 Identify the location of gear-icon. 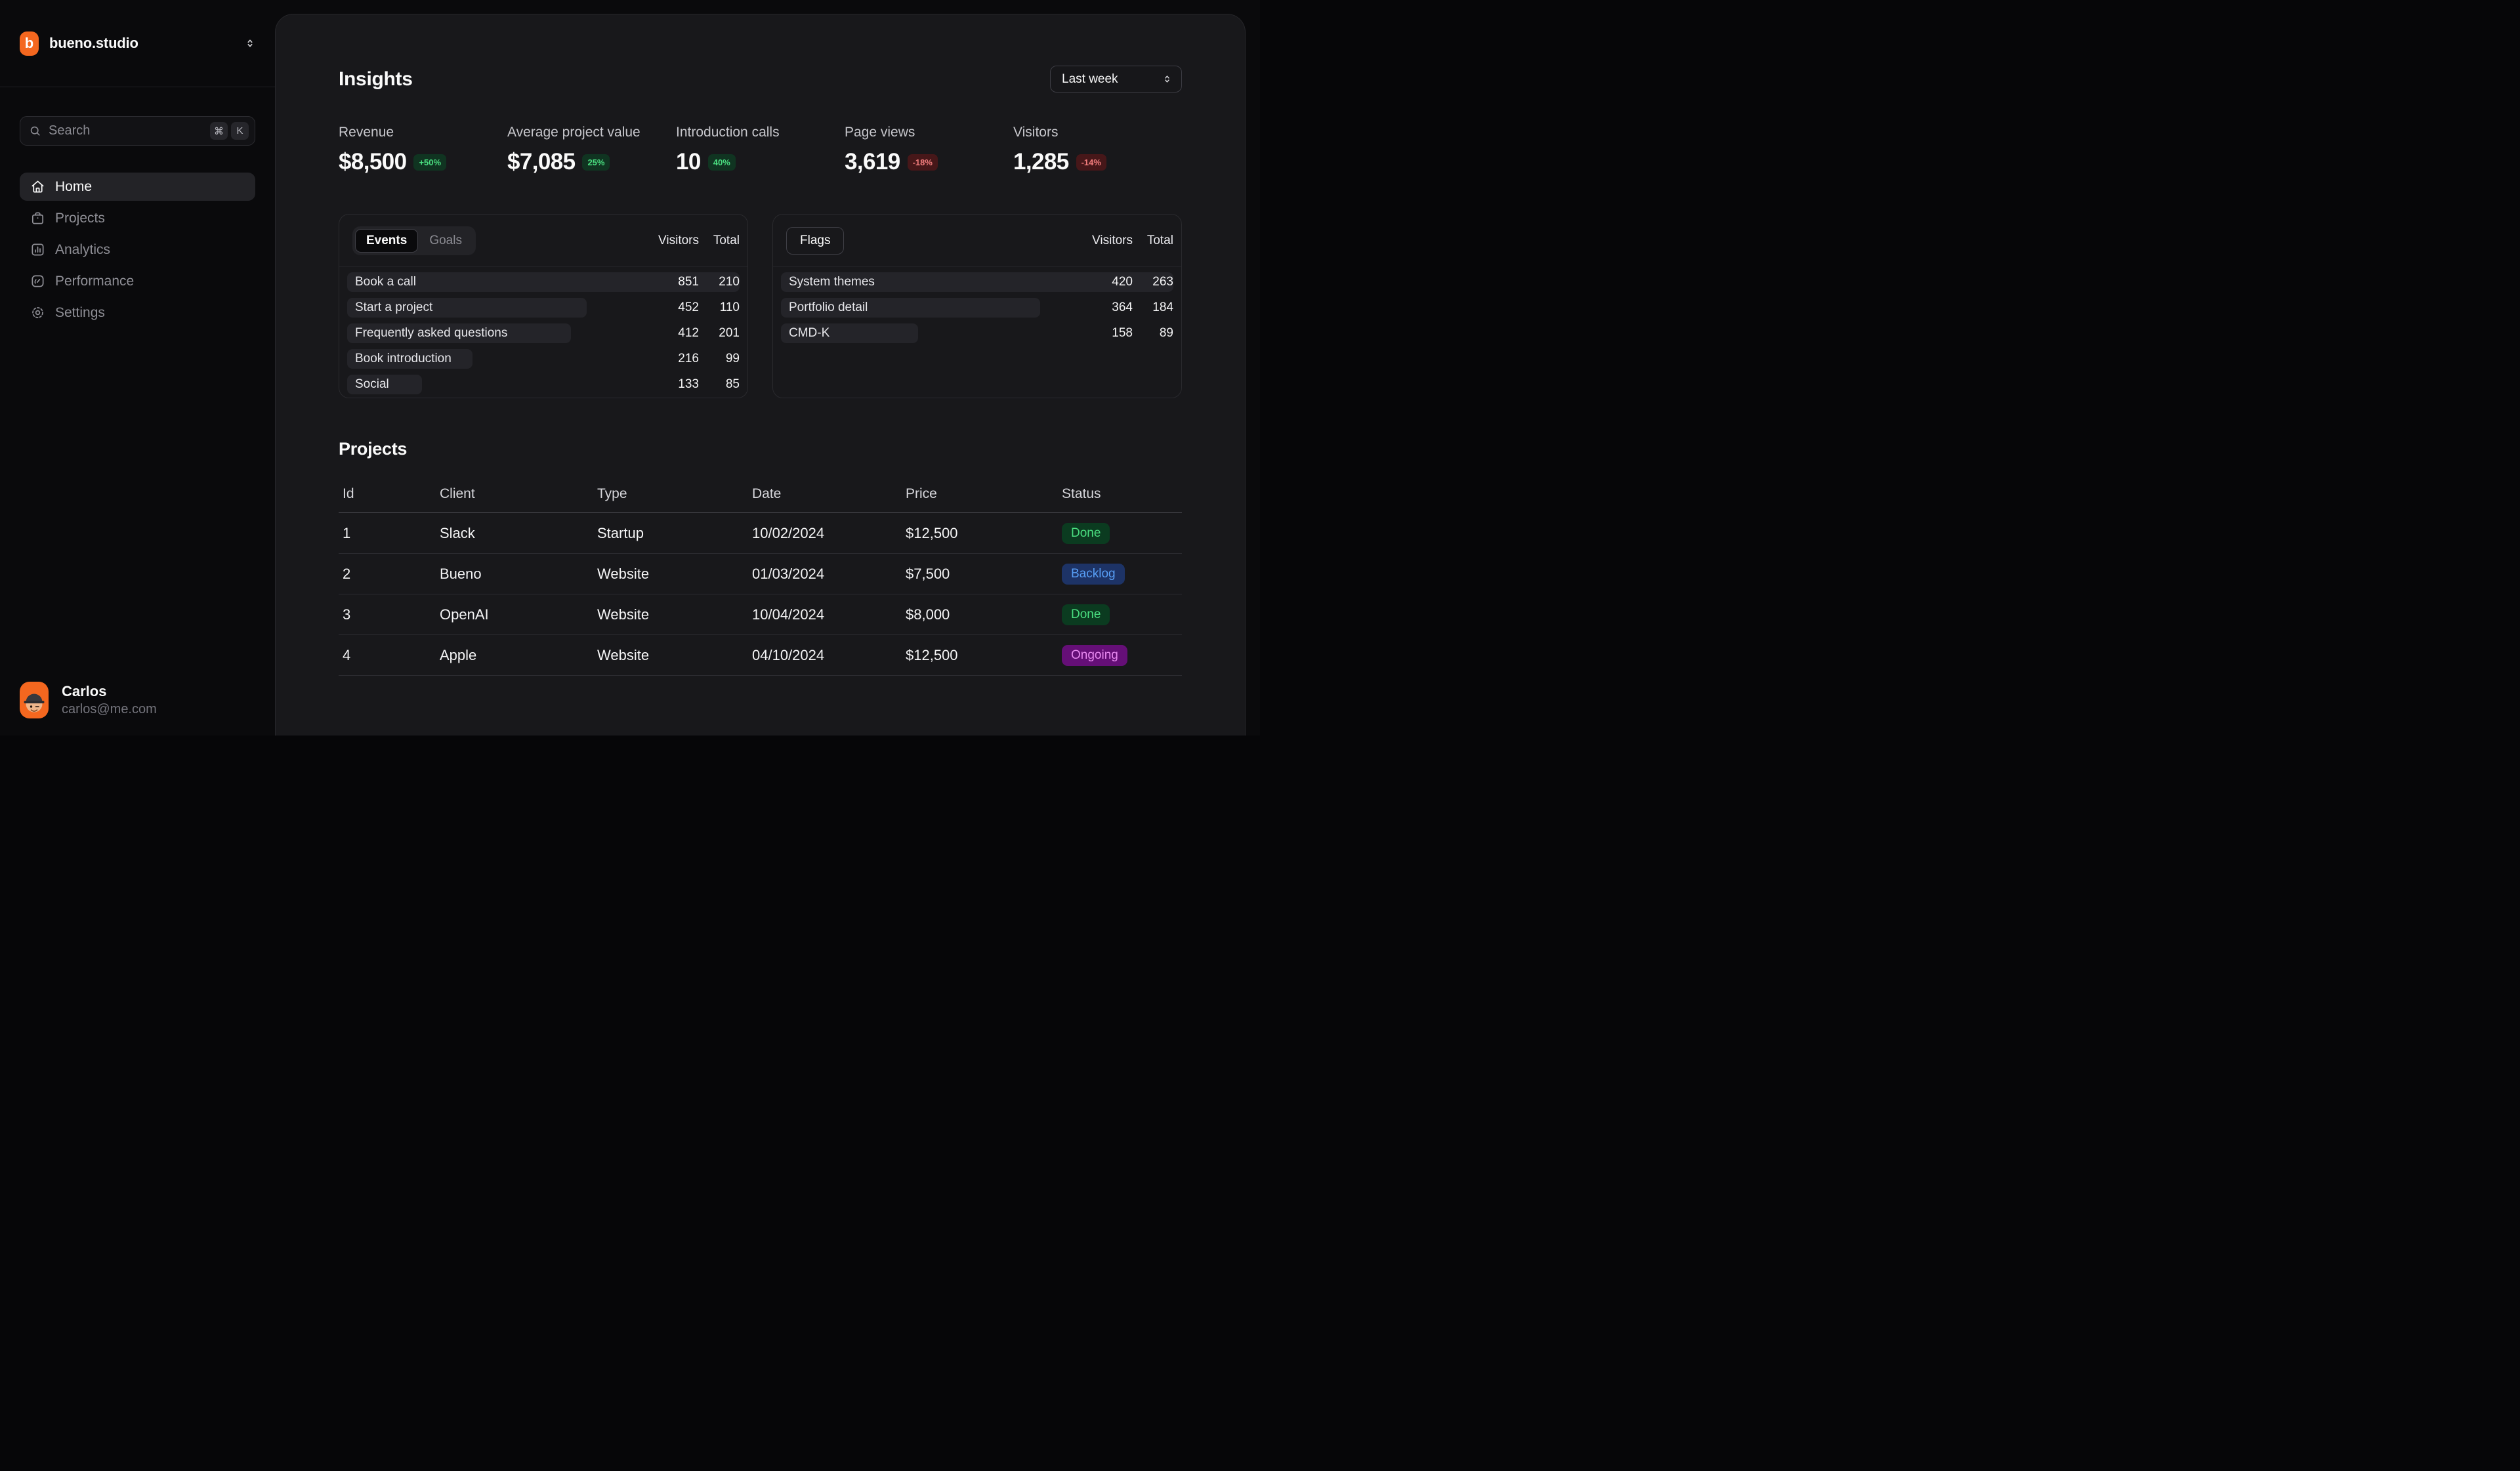
(37, 312).